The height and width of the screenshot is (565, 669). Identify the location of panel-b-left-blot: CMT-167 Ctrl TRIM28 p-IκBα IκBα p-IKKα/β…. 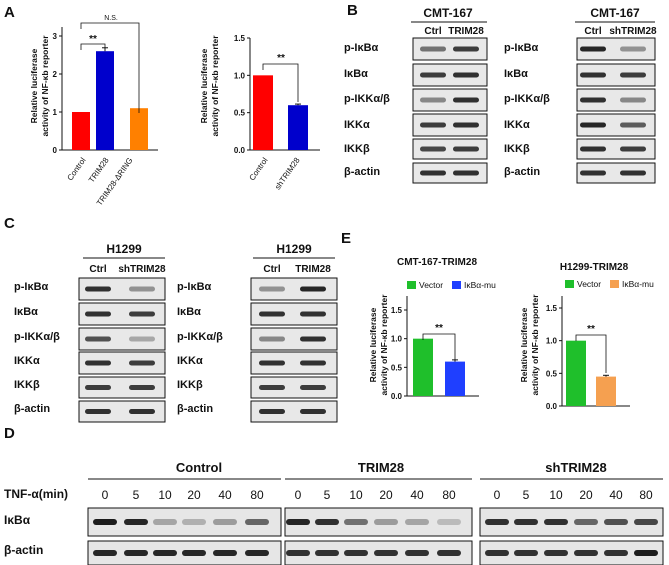
(416, 95).